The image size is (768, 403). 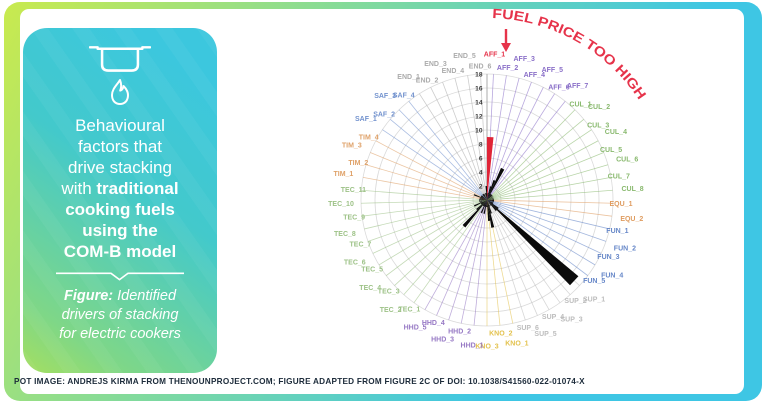 I want to click on category-label: FUN_3, so click(x=608, y=257).